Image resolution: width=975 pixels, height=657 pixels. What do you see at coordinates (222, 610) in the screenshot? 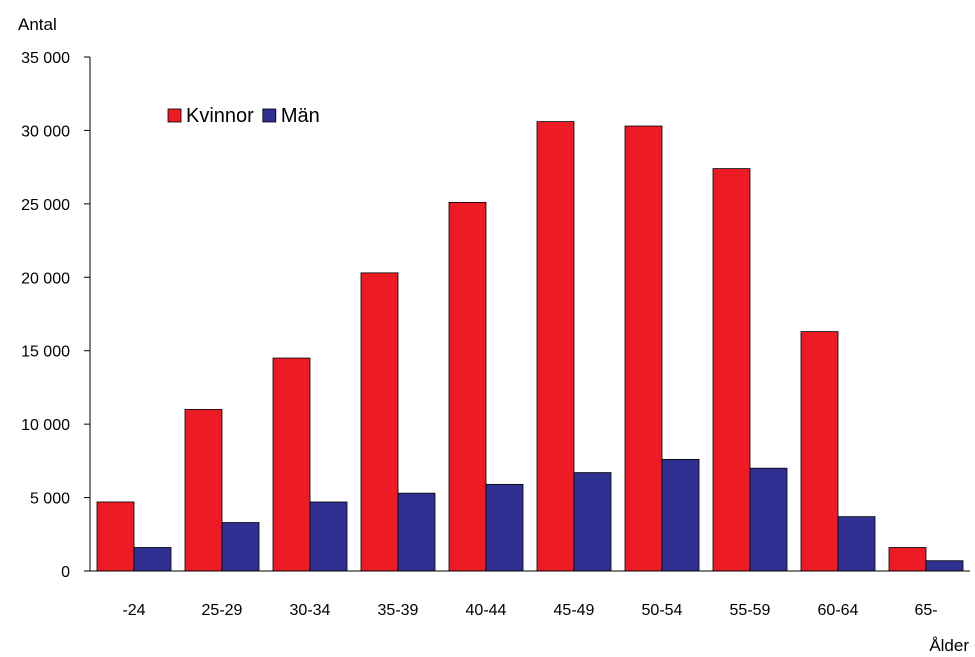
I see `x-tick-label: 25-29` at bounding box center [222, 610].